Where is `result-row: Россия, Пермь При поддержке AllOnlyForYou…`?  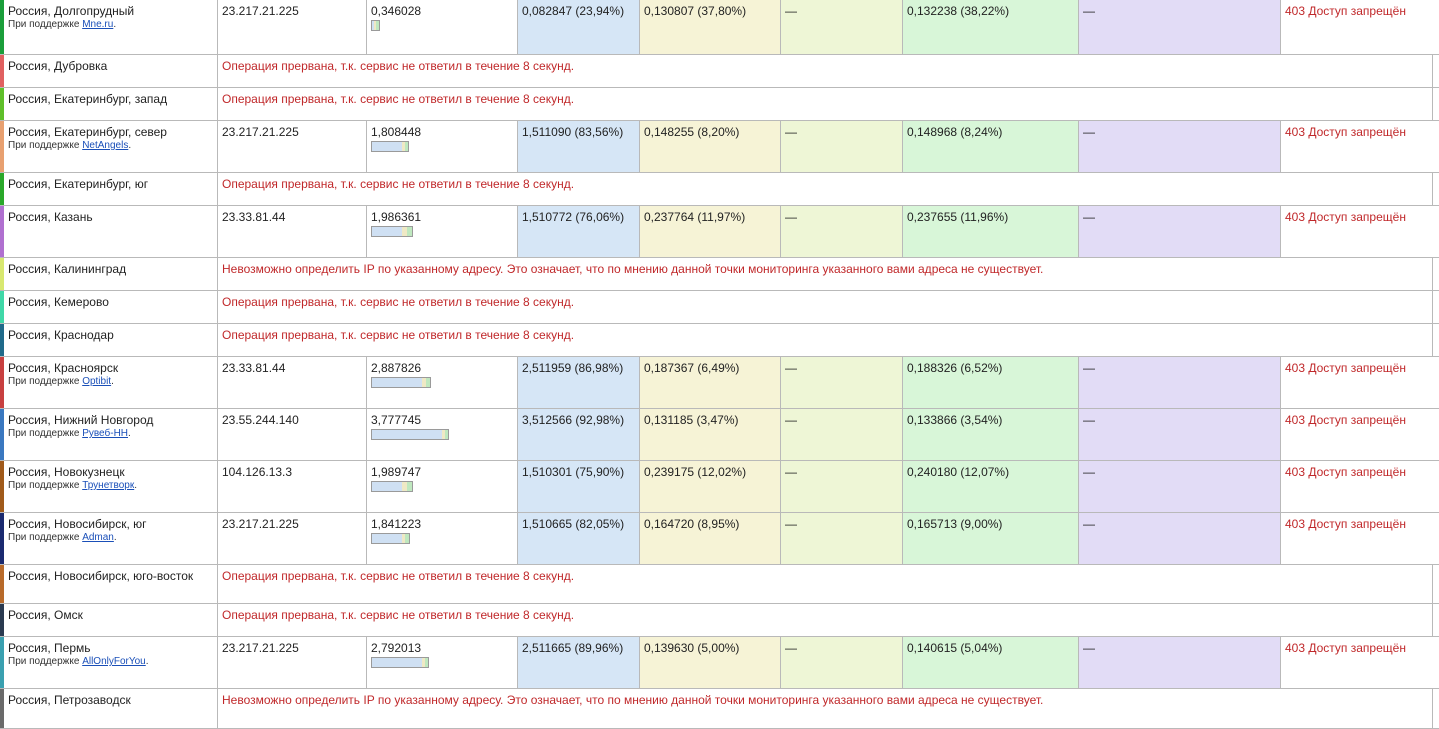 result-row: Россия, Пермь При поддержке AllOnlyForYou… is located at coordinates (719, 663).